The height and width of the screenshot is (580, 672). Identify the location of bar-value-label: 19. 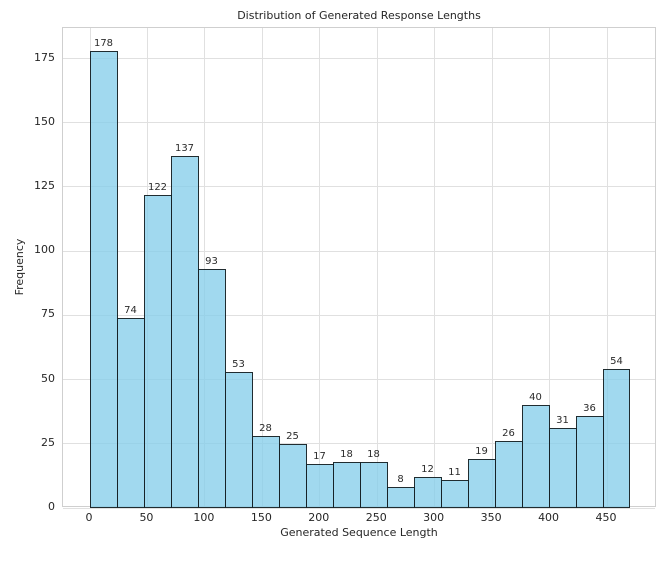
(481, 452).